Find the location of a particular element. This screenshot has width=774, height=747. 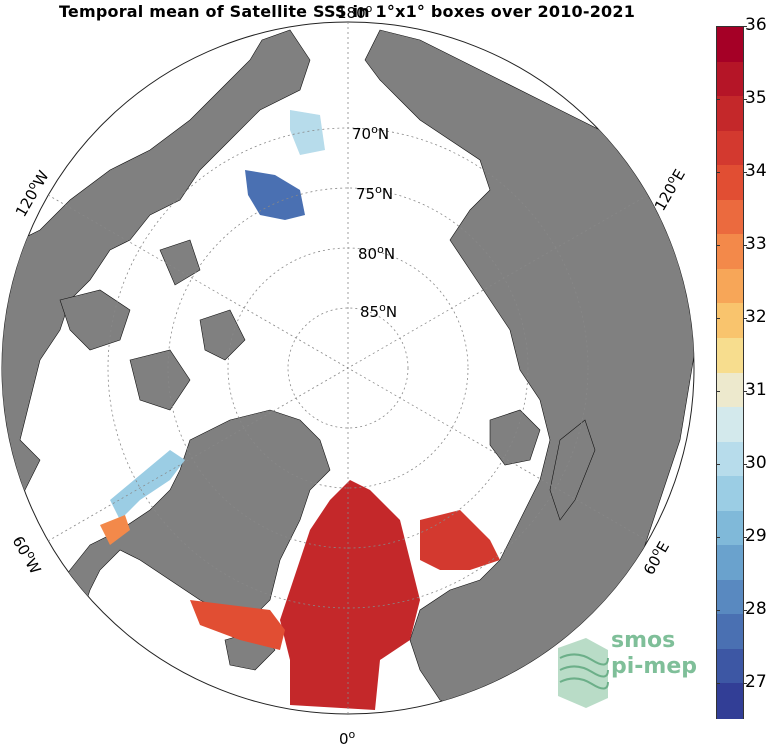

colorbar-tick-label: 36 is located at coordinates (756, 25).